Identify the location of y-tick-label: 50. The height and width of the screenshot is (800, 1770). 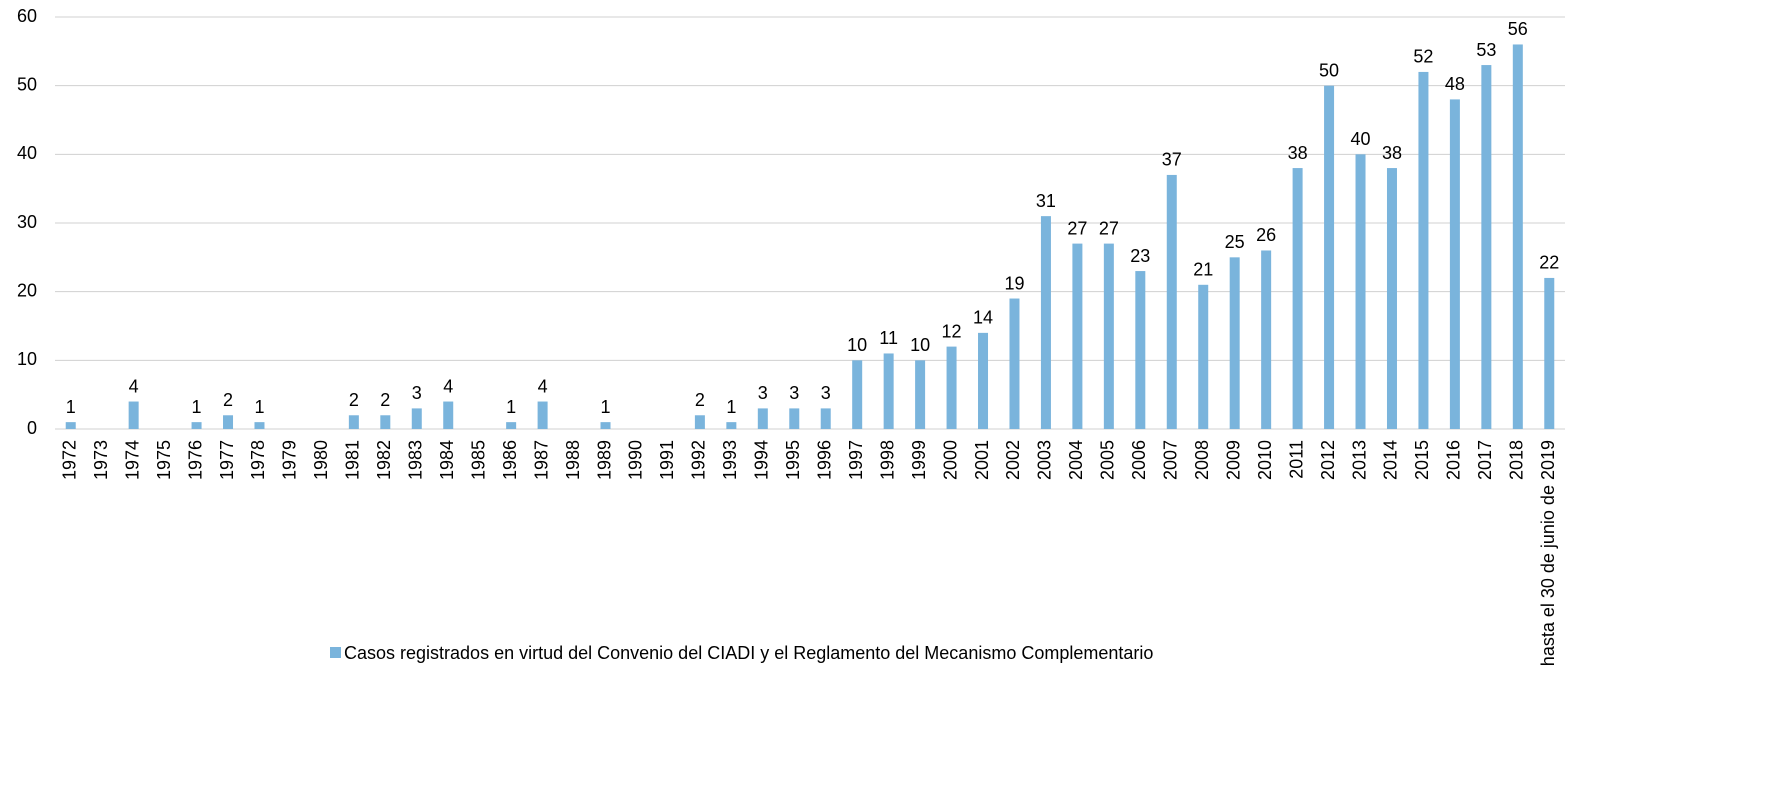
(27, 84).